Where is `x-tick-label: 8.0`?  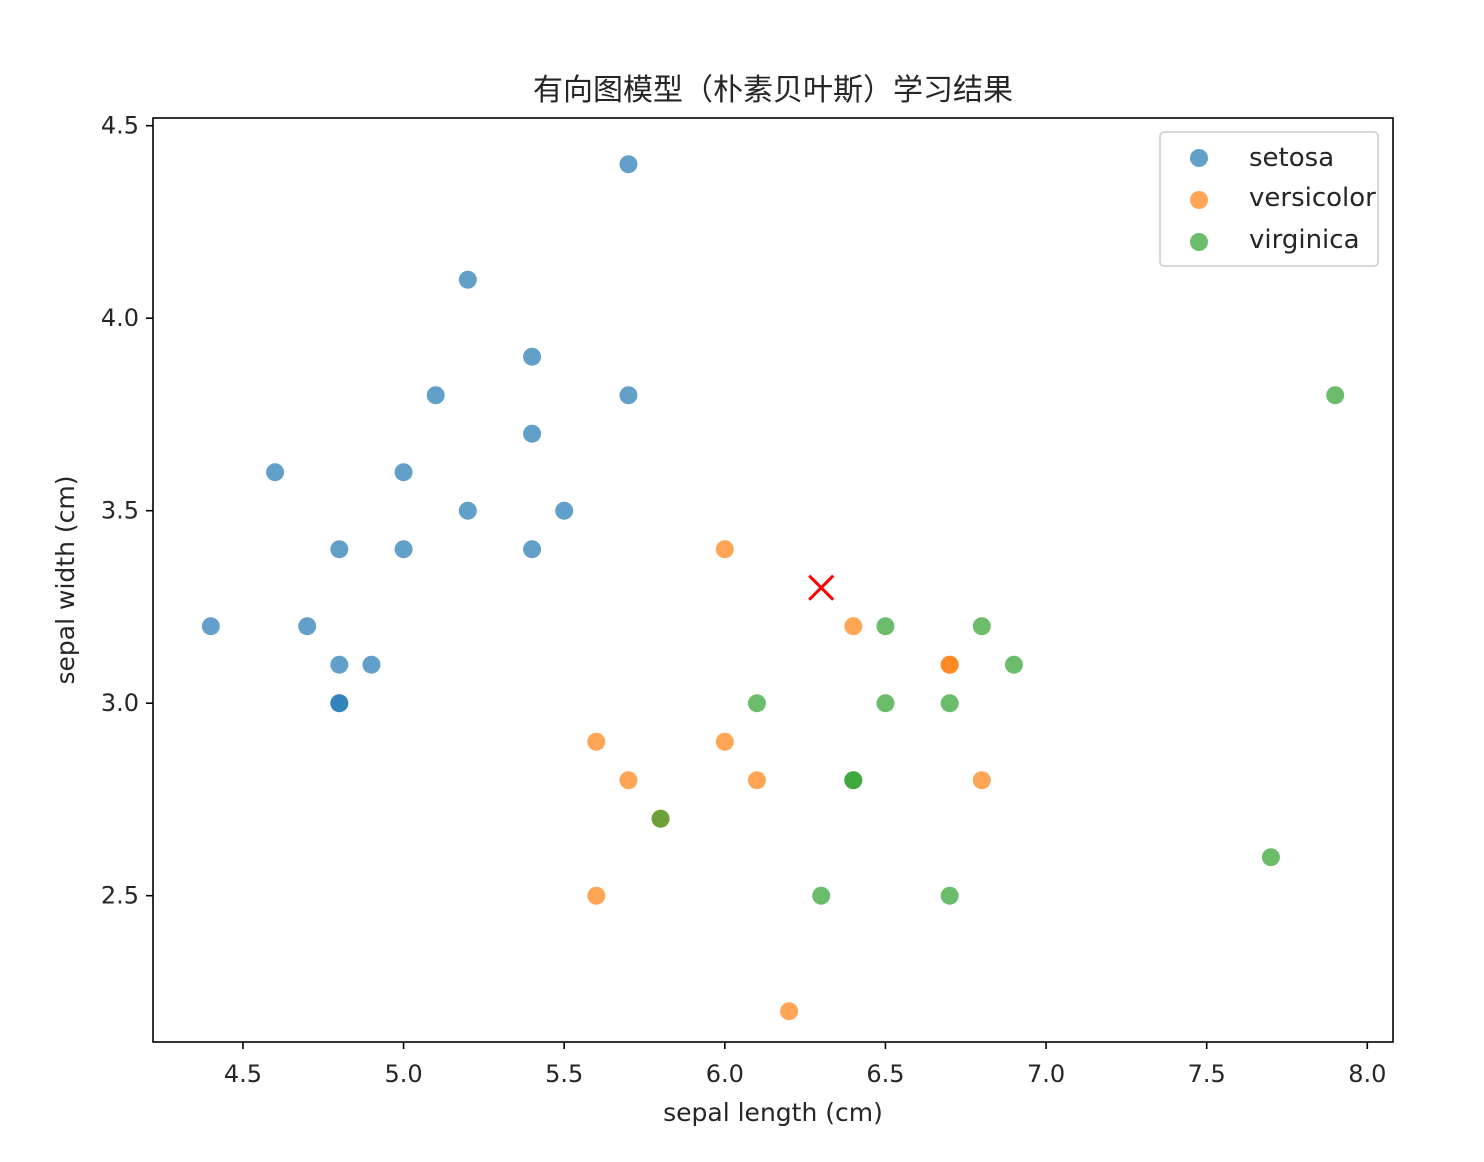 x-tick-label: 8.0 is located at coordinates (1367, 1074).